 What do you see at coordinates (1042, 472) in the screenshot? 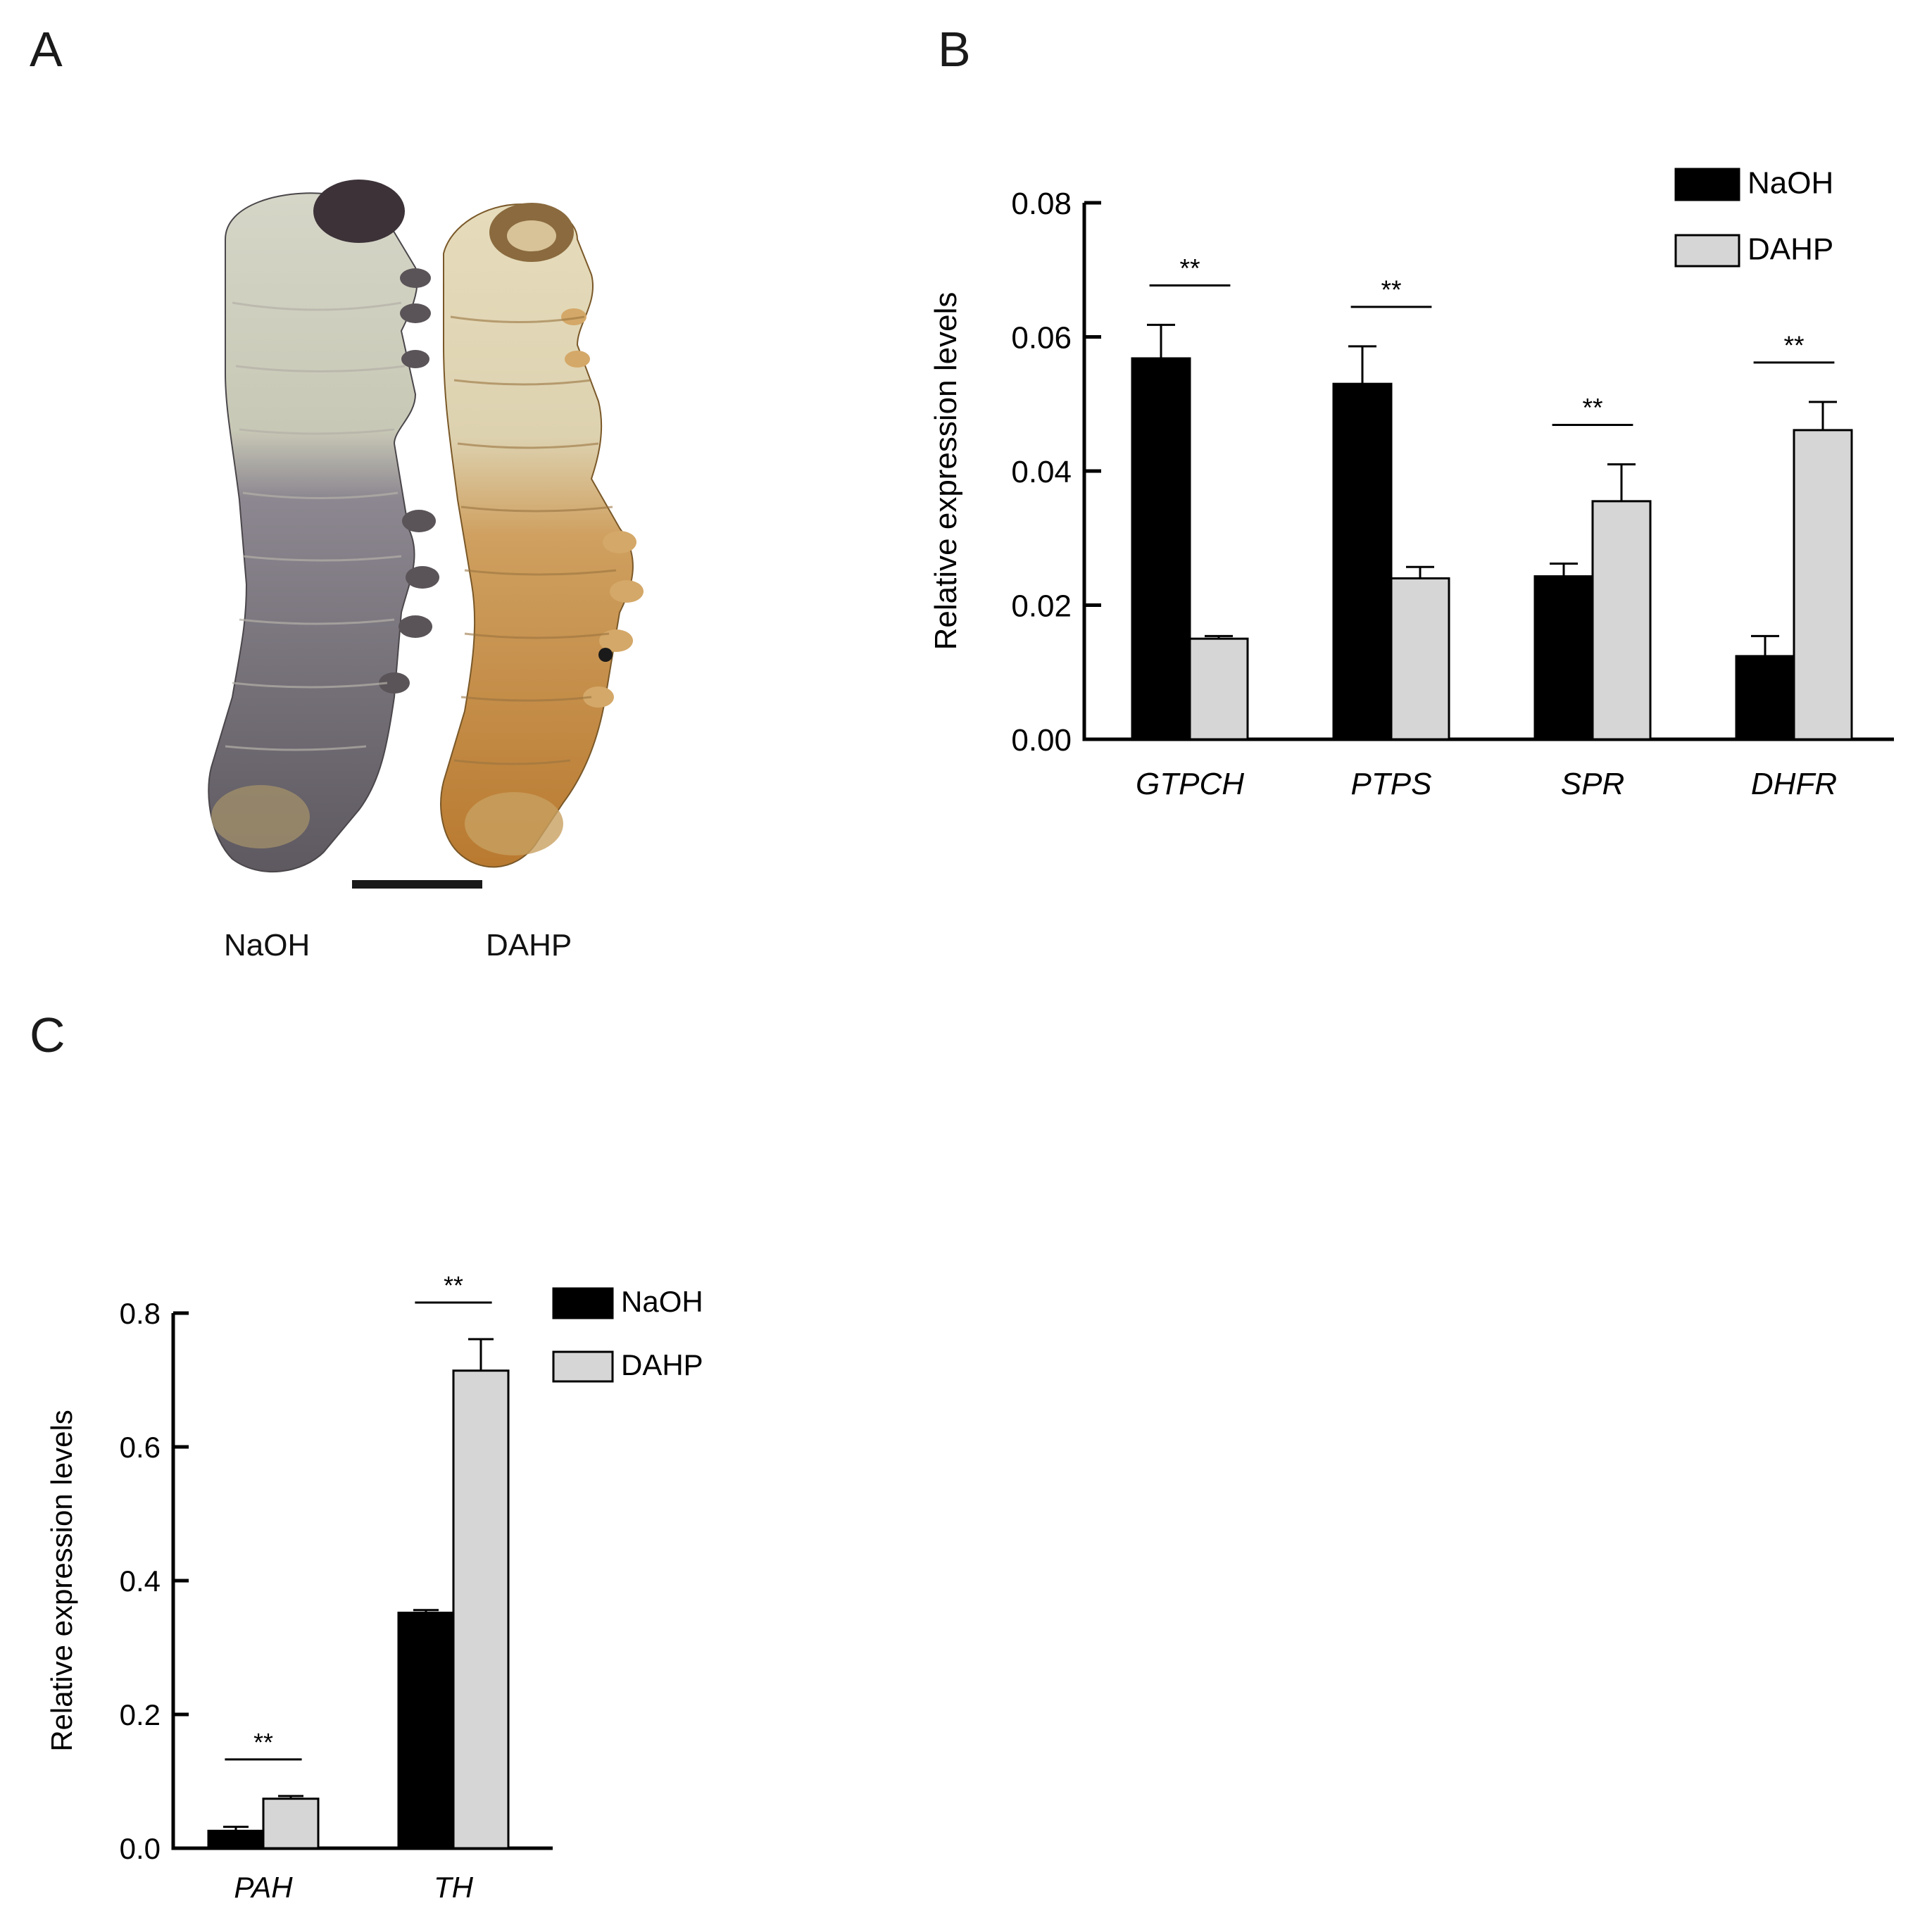
I see `y-tick-label: 0.04` at bounding box center [1042, 472].